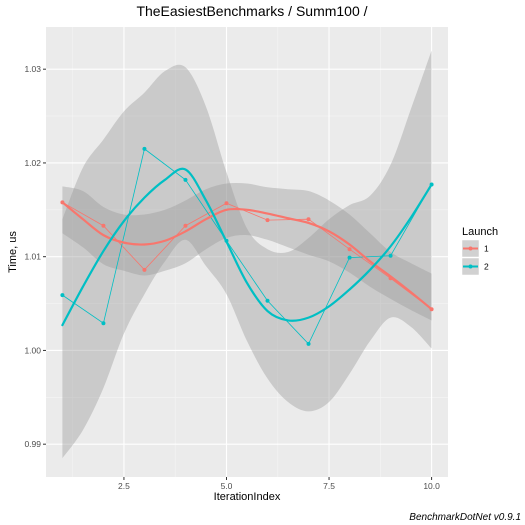 This screenshot has width=525, height=525. I want to click on x-tick-label: 10.0, so click(431, 486).